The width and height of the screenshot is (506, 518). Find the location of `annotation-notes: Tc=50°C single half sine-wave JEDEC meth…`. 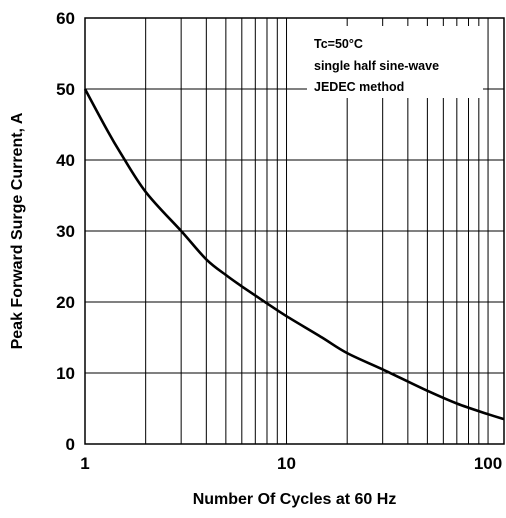

annotation-notes: Tc=50°C single half sine-wave JEDEC meth… is located at coordinates (376, 65).